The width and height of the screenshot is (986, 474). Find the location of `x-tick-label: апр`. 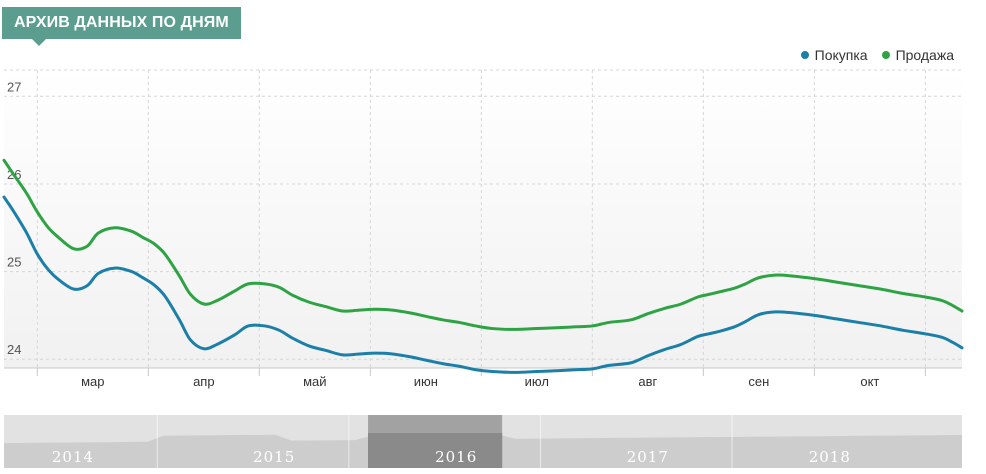

x-tick-label: апр is located at coordinates (204, 381).